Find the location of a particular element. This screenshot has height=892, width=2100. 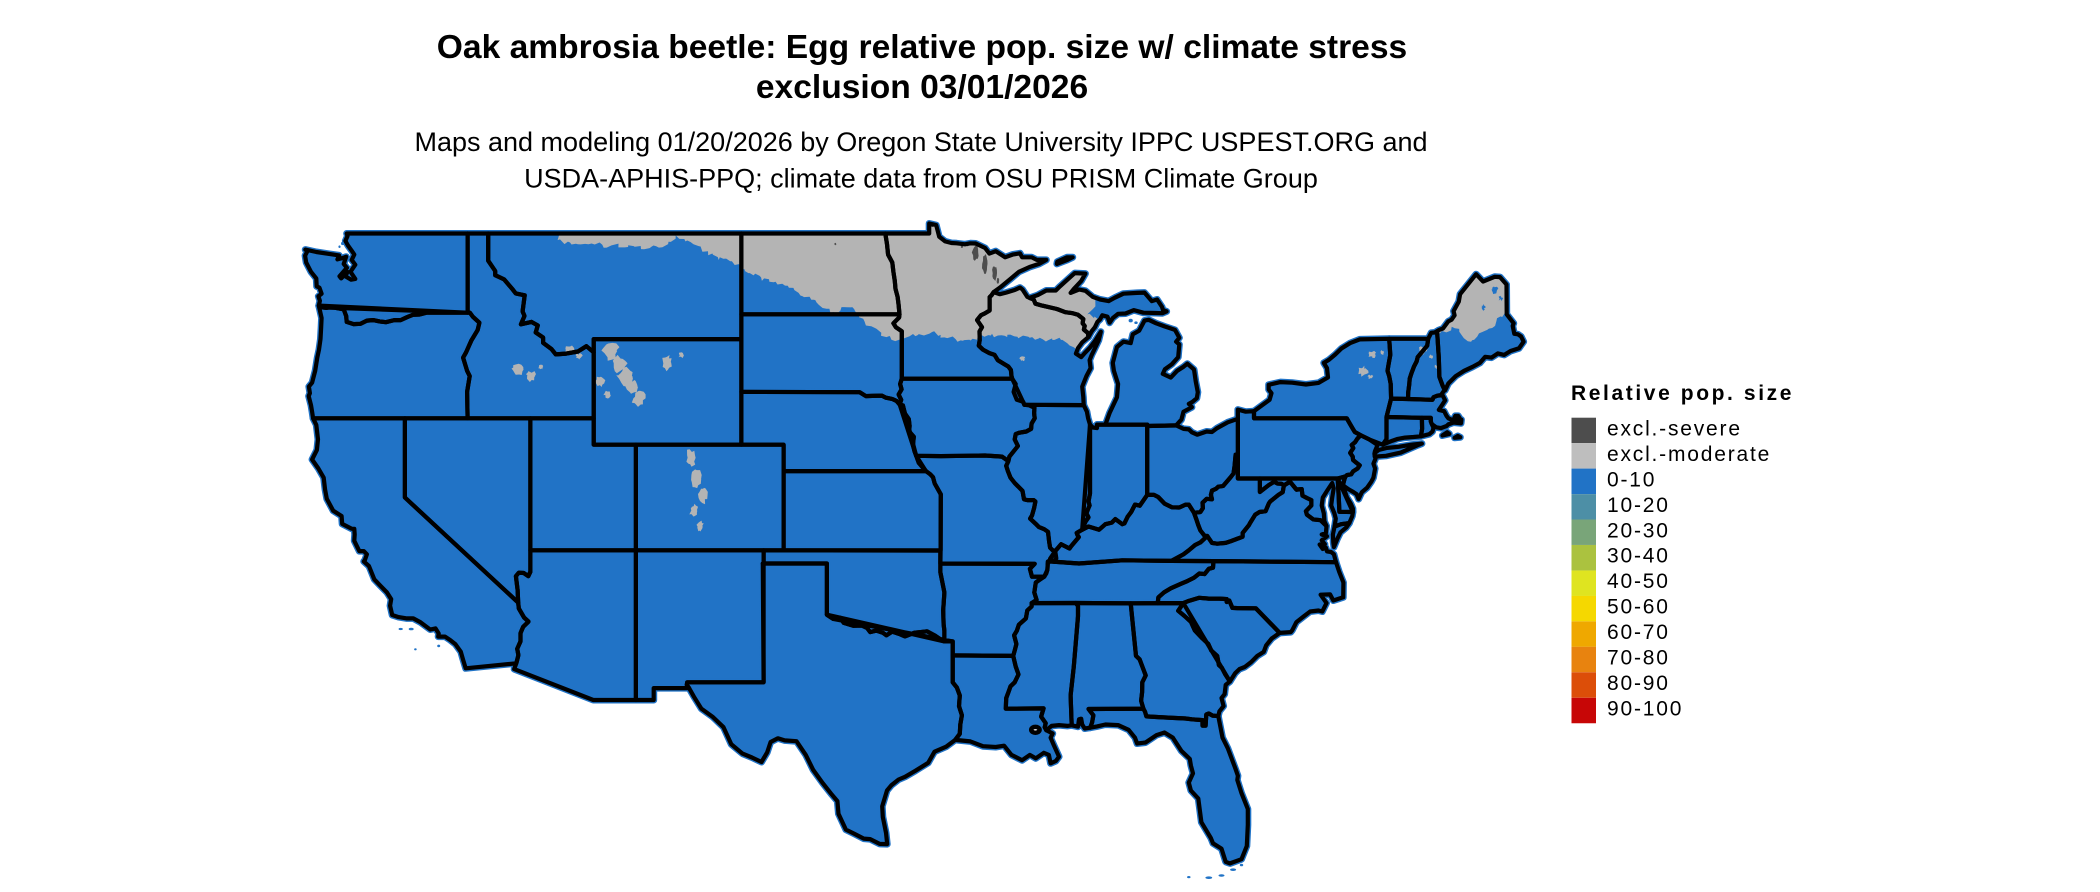

svg-text: exclusion 03/01/2026 is located at coordinates (922, 87).